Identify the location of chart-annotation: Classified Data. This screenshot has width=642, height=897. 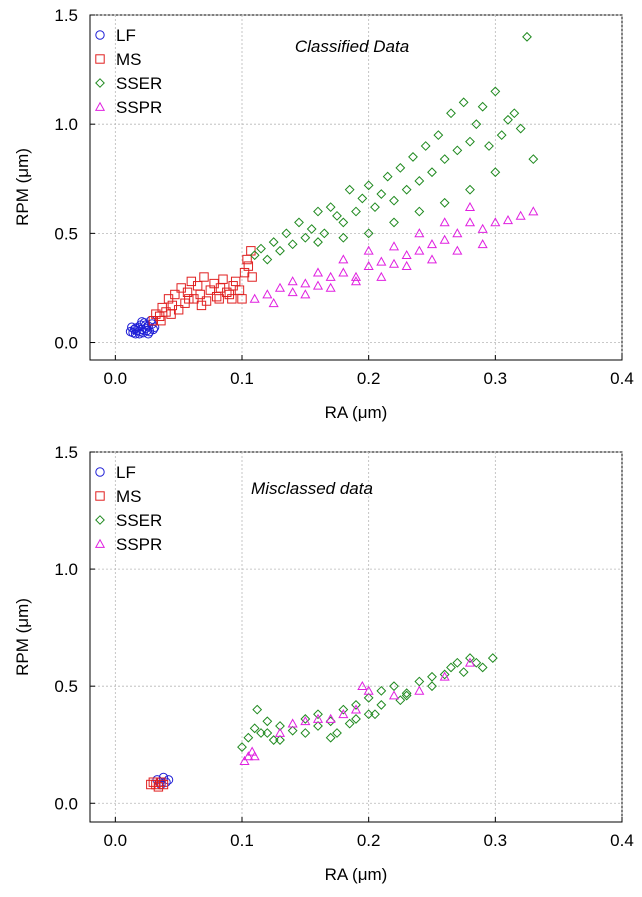
(352, 46).